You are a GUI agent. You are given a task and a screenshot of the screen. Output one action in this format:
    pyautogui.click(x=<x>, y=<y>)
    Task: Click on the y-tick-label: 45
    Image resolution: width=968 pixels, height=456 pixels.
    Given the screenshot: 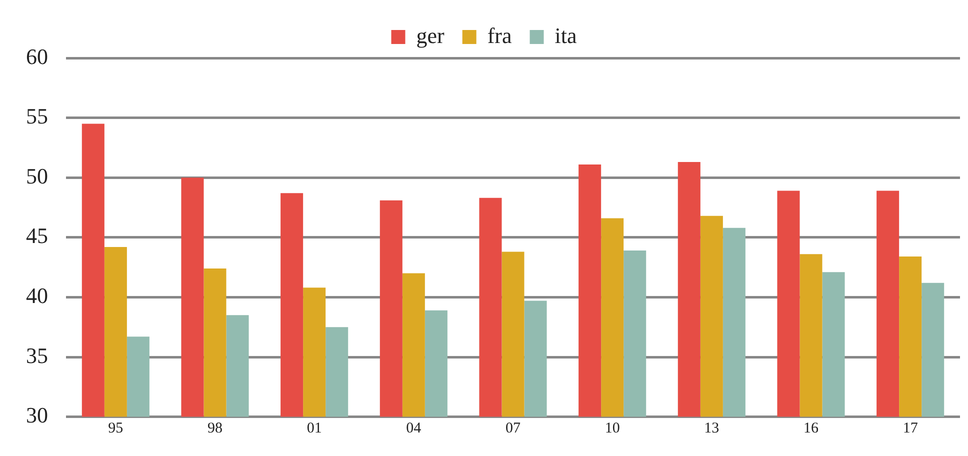 What is the action you would take?
    pyautogui.click(x=37, y=235)
    